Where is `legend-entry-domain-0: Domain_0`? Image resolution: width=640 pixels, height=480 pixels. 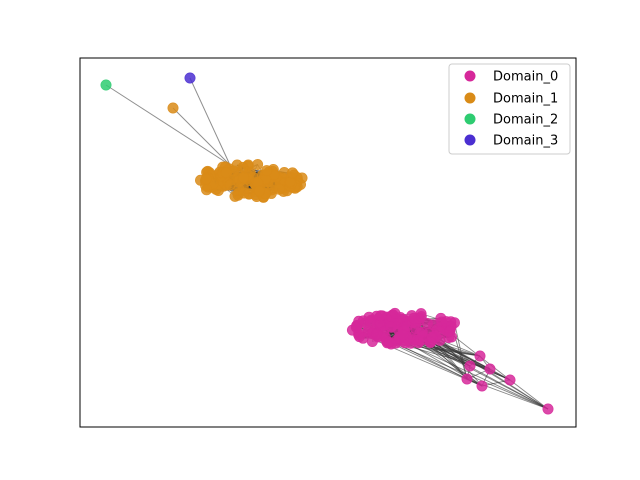 legend-entry-domain-0: Domain_0 is located at coordinates (511, 77).